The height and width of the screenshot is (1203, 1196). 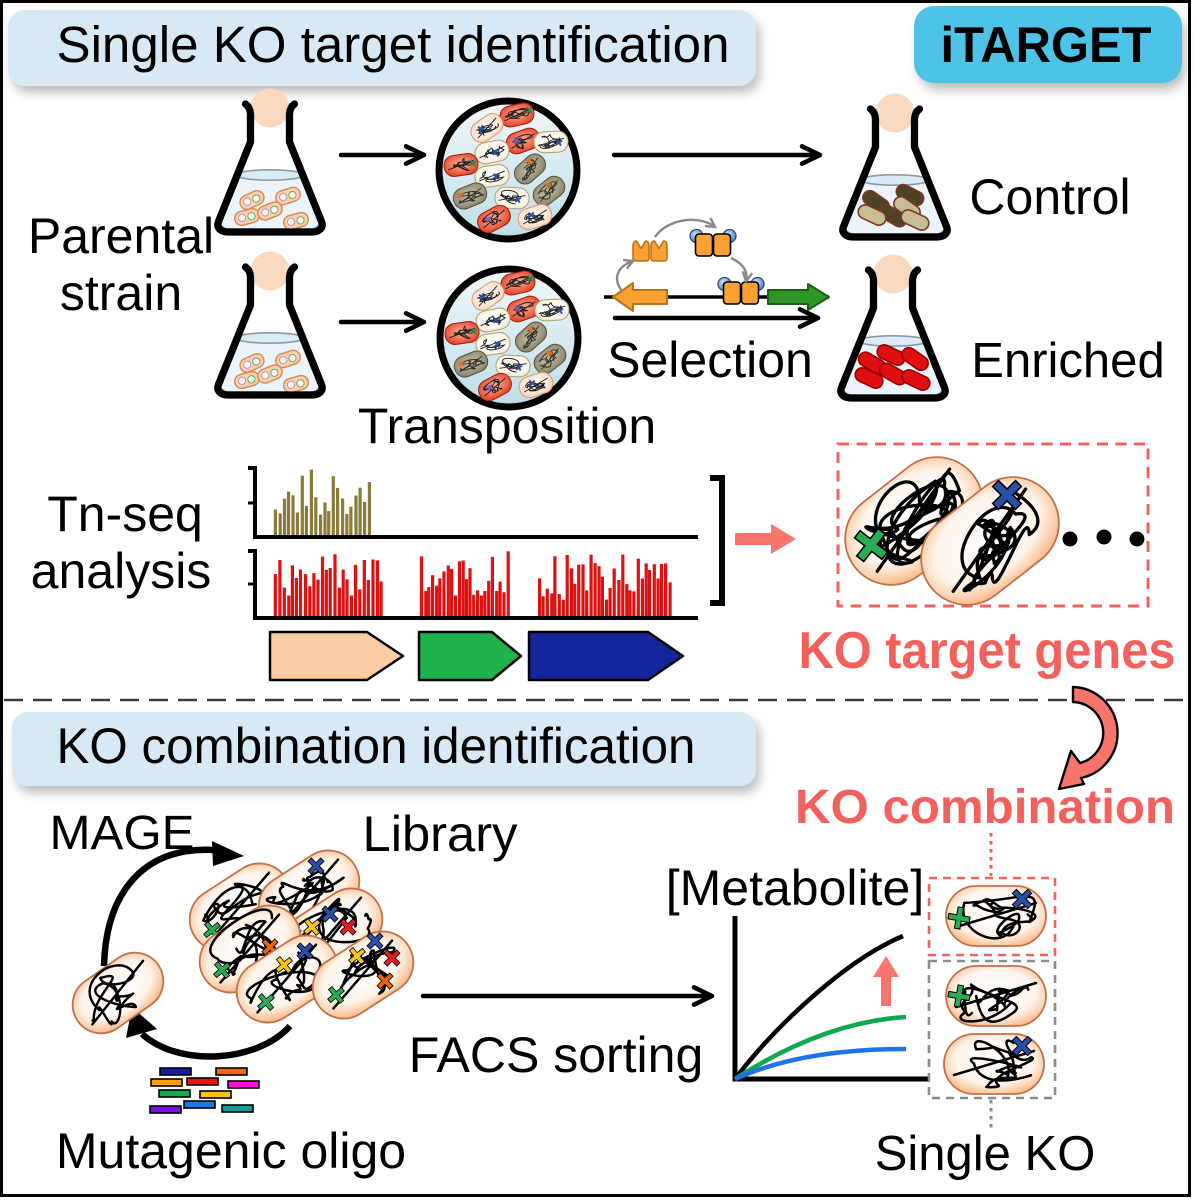 What do you see at coordinates (1046, 45) in the screenshot?
I see `svg-text: iTARGET` at bounding box center [1046, 45].